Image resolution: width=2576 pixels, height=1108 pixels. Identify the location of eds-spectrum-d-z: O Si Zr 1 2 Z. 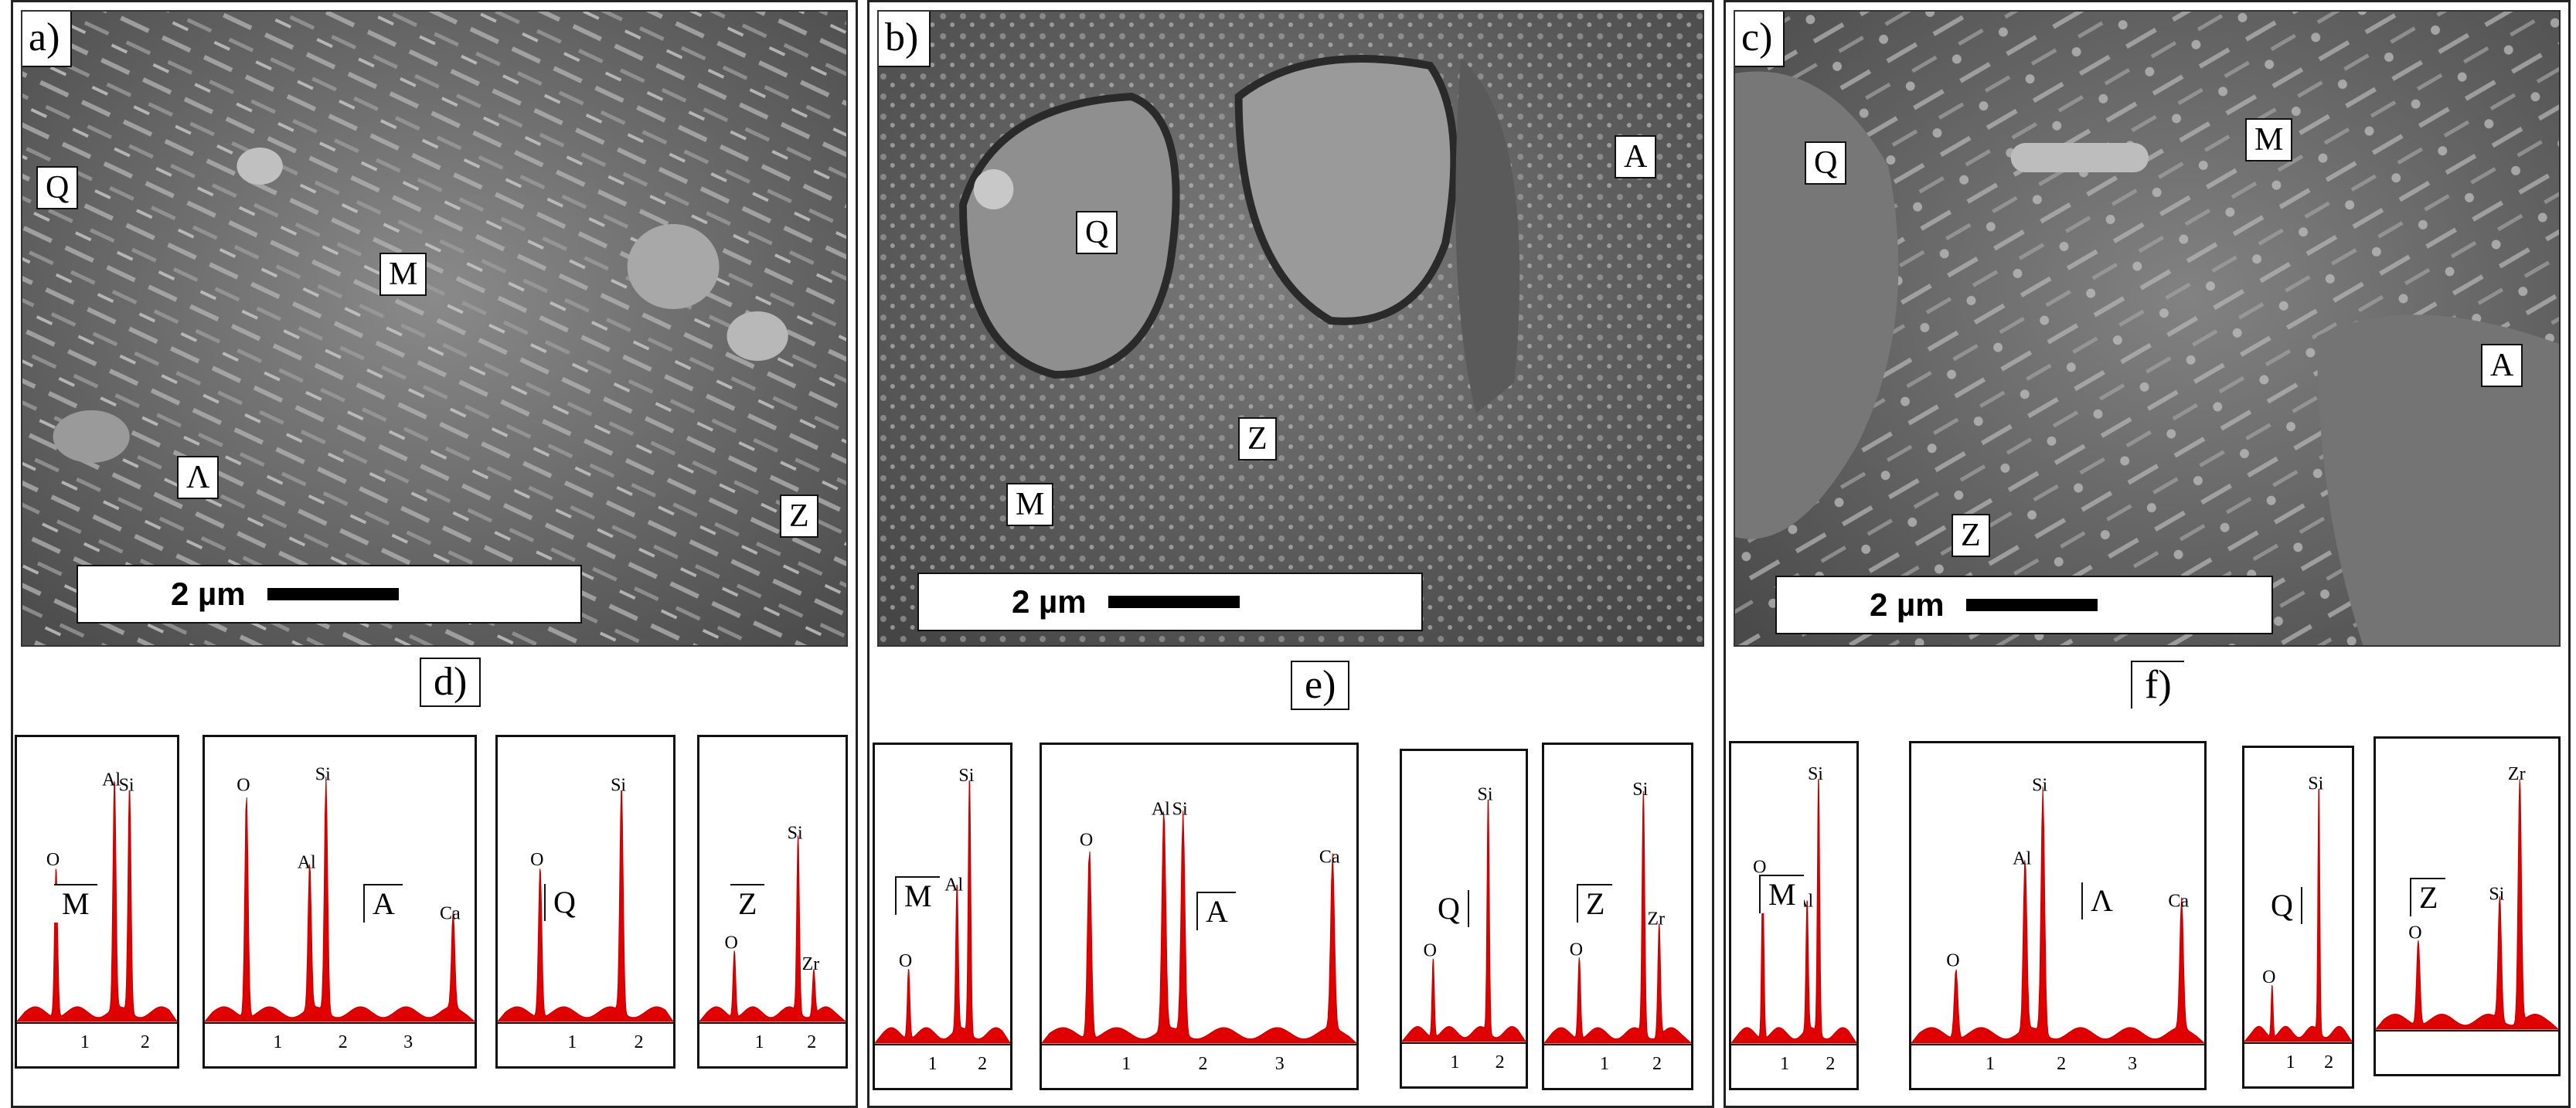
(772, 902).